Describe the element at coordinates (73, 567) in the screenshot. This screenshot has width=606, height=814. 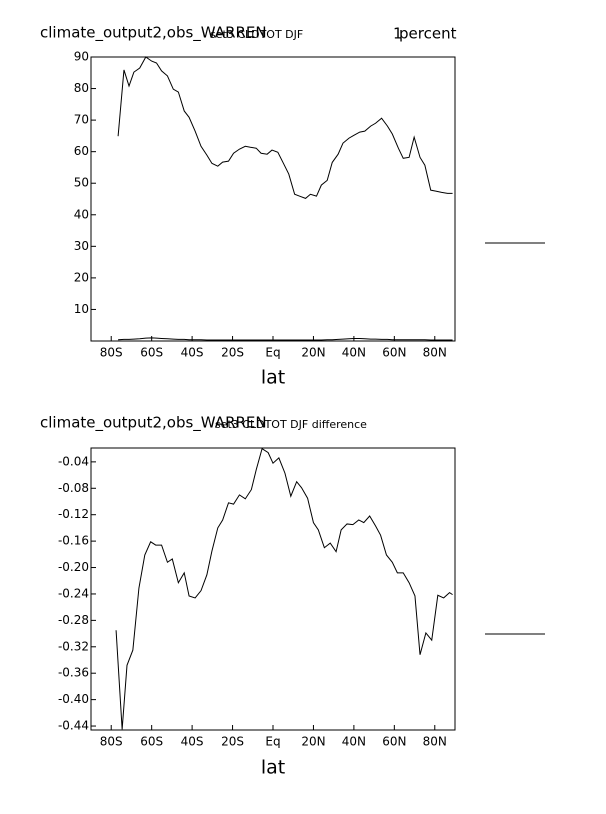
I see `y-tick-label: -0.20` at that location.